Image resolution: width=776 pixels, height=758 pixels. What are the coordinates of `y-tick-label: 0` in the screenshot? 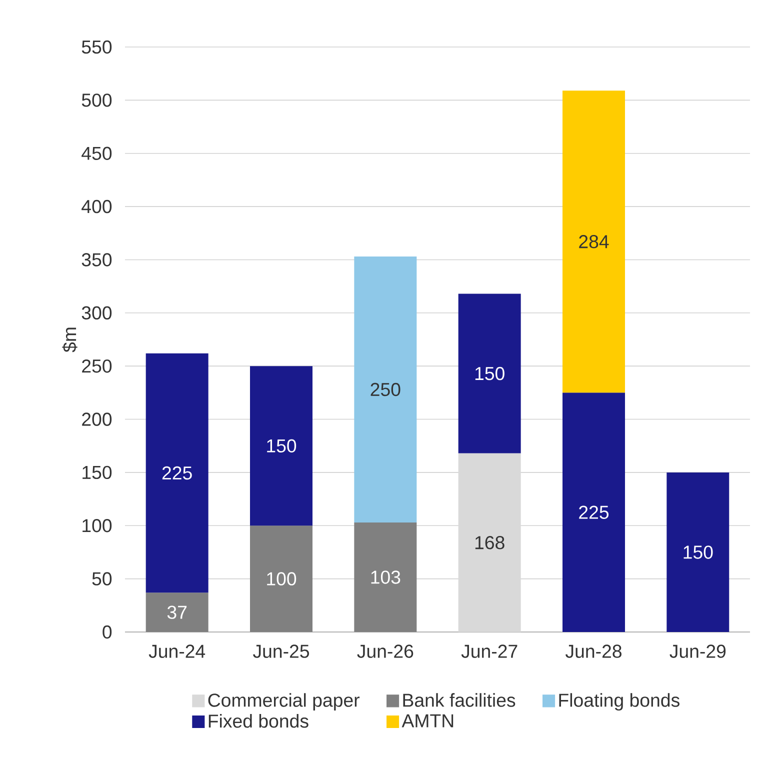 It's located at (107, 632).